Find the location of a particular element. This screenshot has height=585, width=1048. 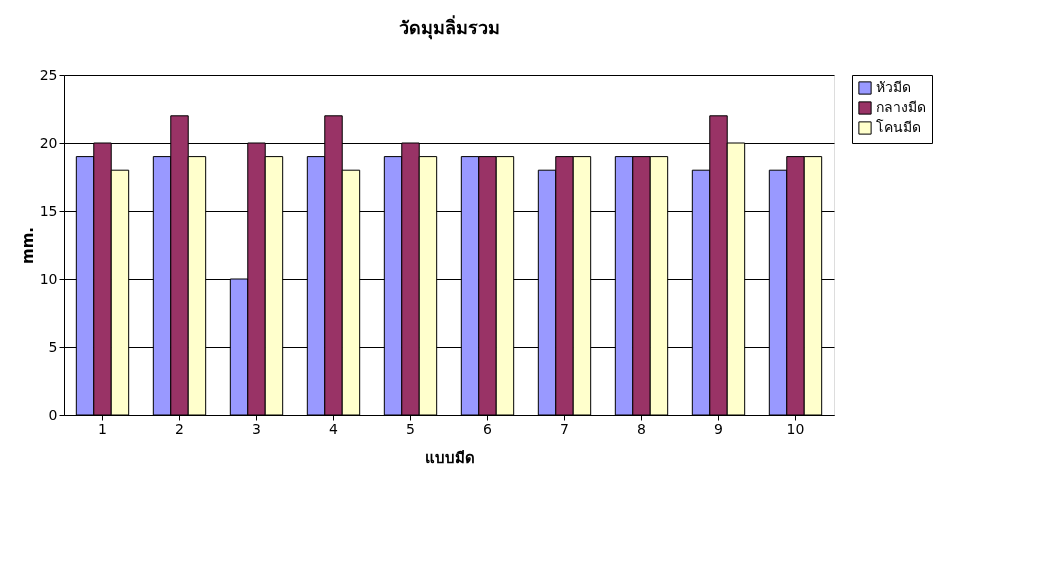

legend-label: กลางมีด is located at coordinates (901, 107).